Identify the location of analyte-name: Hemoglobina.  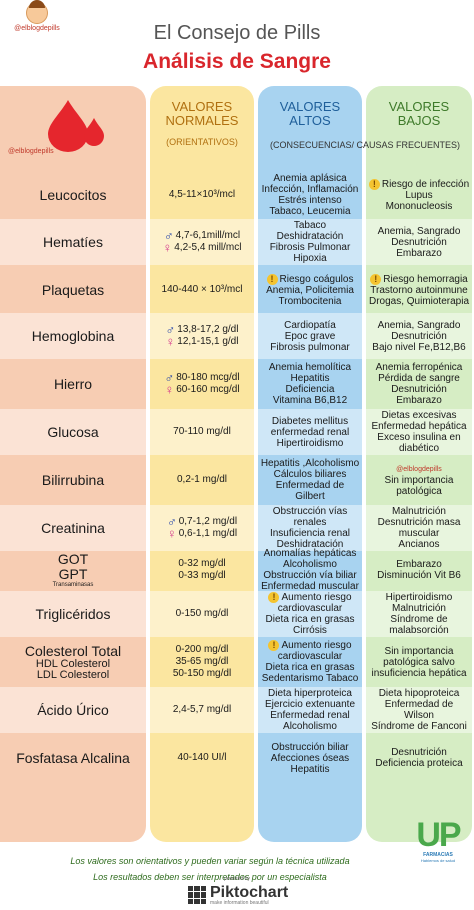
(73, 336).